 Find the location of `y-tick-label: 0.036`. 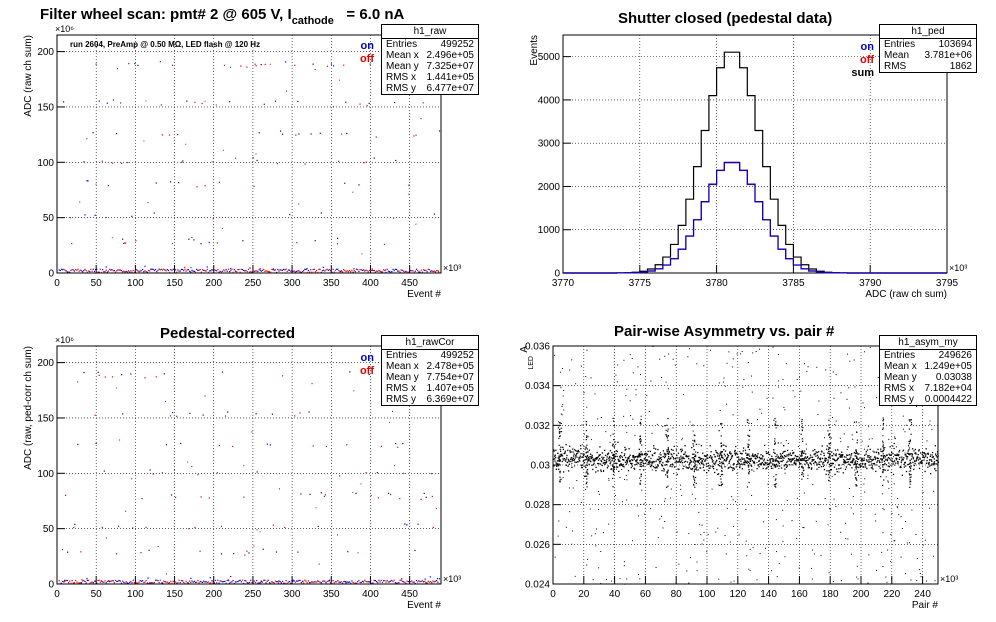

y-tick-label: 0.036 is located at coordinates (537, 347).